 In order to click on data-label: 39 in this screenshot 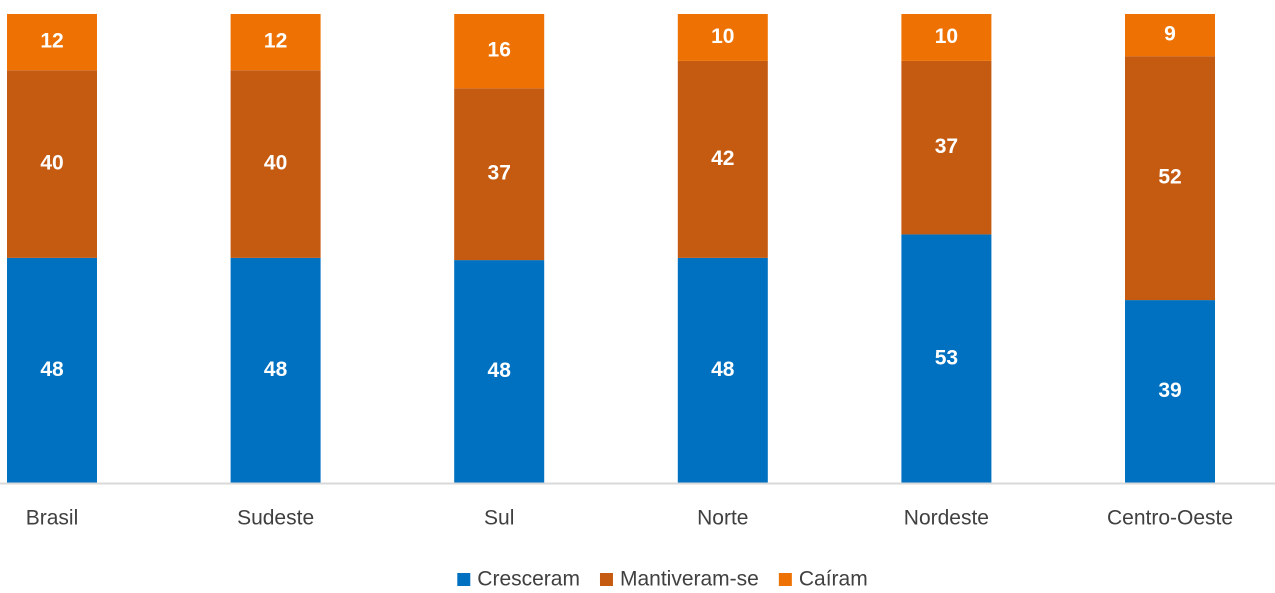, I will do `click(1169, 390)`.